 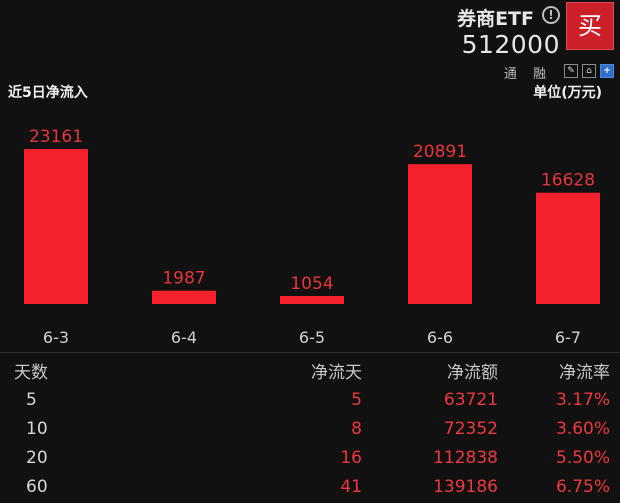 I want to click on inflow-rate-cell: 5.50%, so click(x=582, y=457).